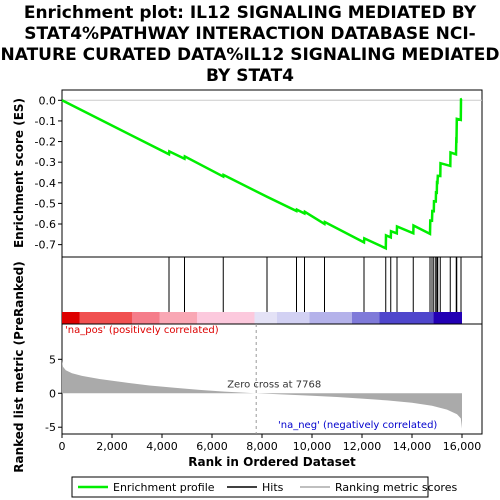  Describe the element at coordinates (142, 330) in the screenshot. I see `positive-correlation-label: 'na_pos' (positively correlated)` at that location.